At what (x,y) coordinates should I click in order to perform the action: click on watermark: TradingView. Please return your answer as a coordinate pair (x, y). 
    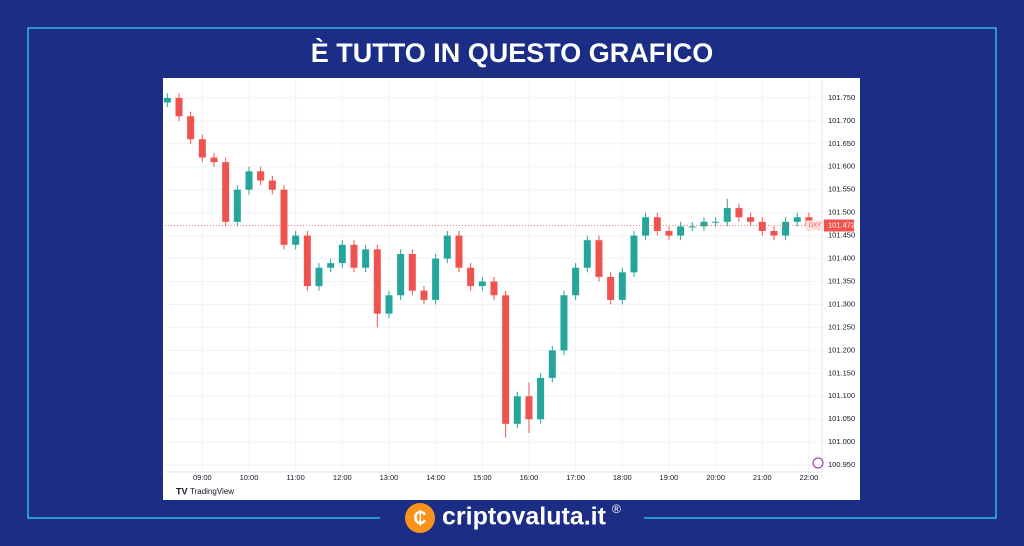
    Looking at the image, I should click on (212, 491).